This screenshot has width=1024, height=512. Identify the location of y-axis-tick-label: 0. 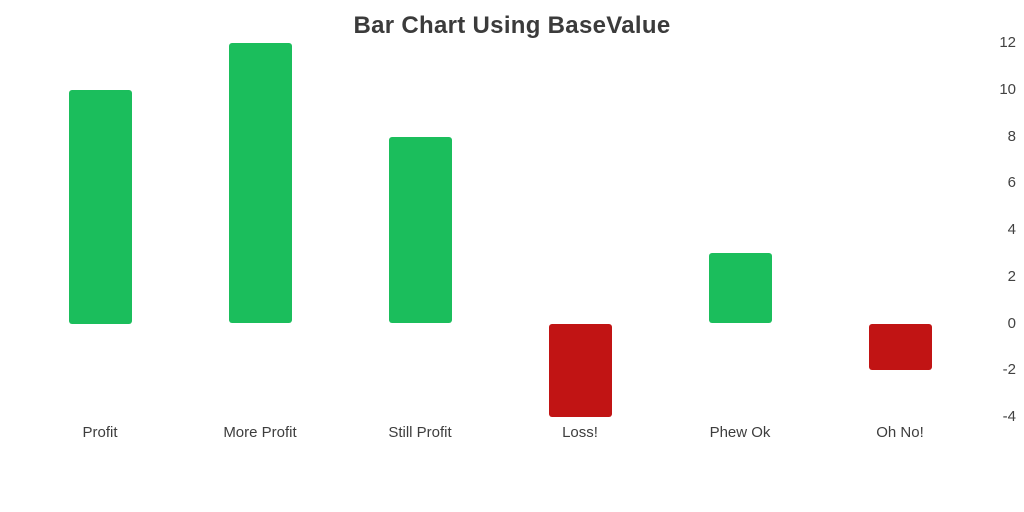
(1011, 323).